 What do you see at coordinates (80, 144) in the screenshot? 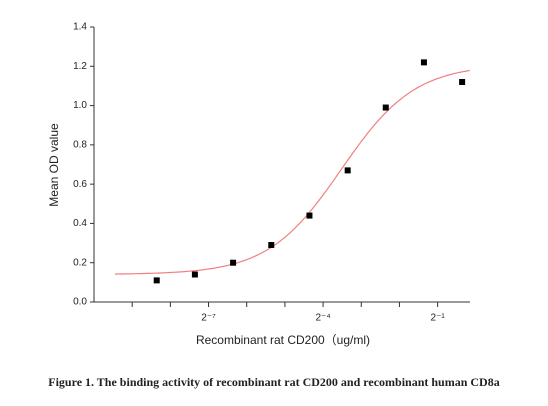
I see `y-tick-label: 0.8` at bounding box center [80, 144].